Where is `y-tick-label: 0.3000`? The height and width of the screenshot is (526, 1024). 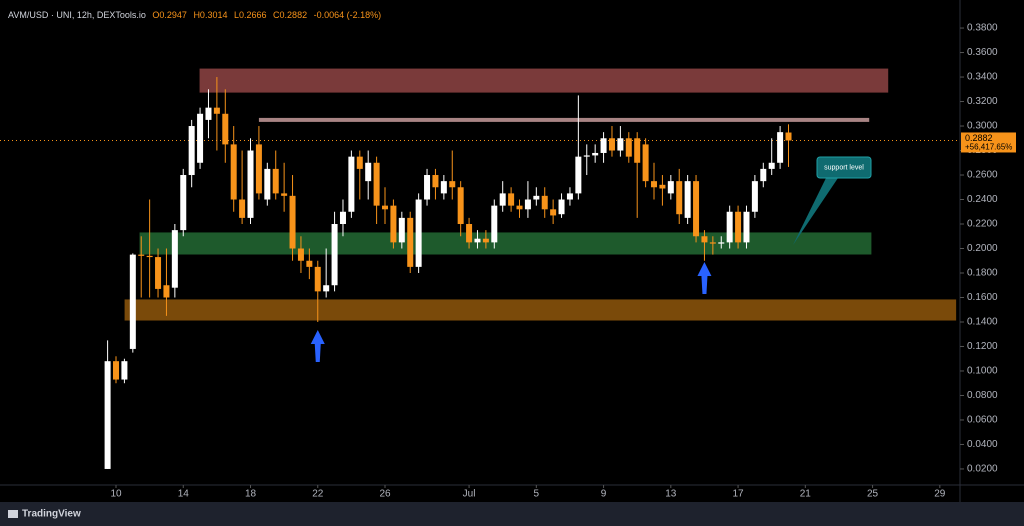 y-tick-label: 0.3000 is located at coordinates (982, 126).